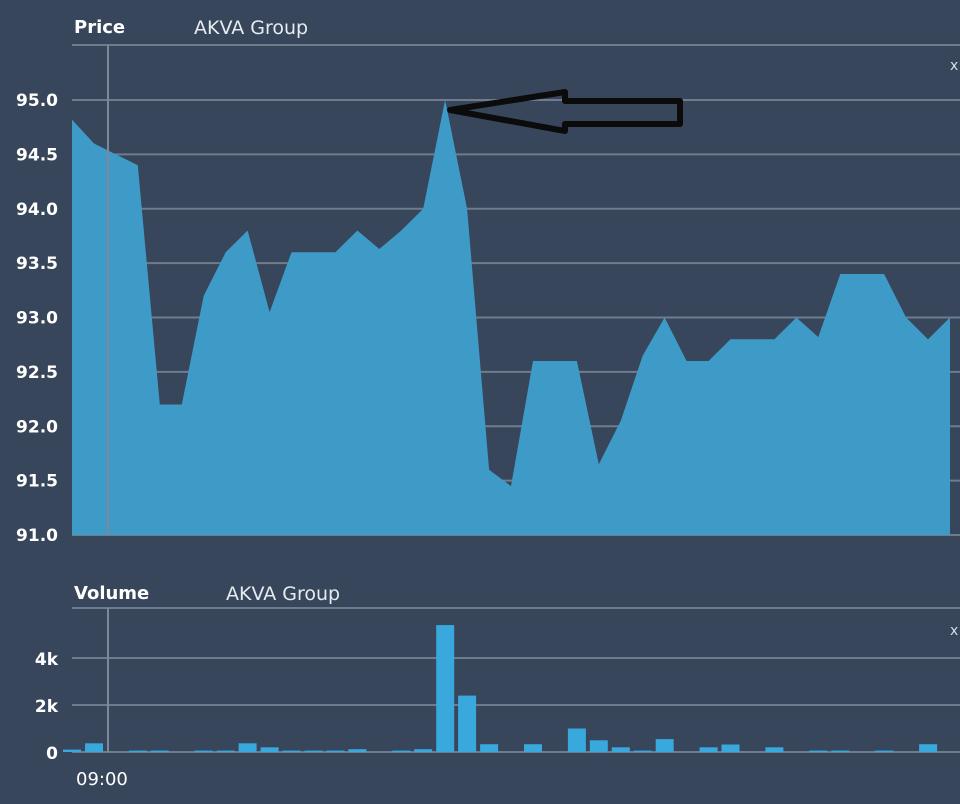 This screenshot has height=804, width=960. Describe the element at coordinates (102, 779) in the screenshot. I see `x-tick-label: 09:00` at that location.